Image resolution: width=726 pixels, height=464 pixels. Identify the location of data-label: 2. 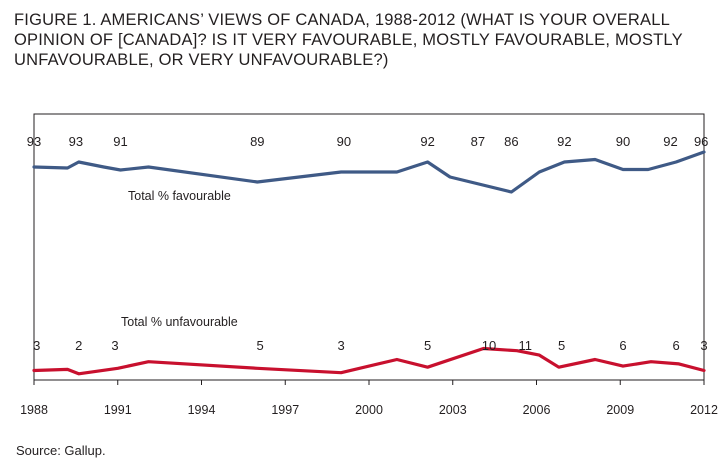
(78, 345).